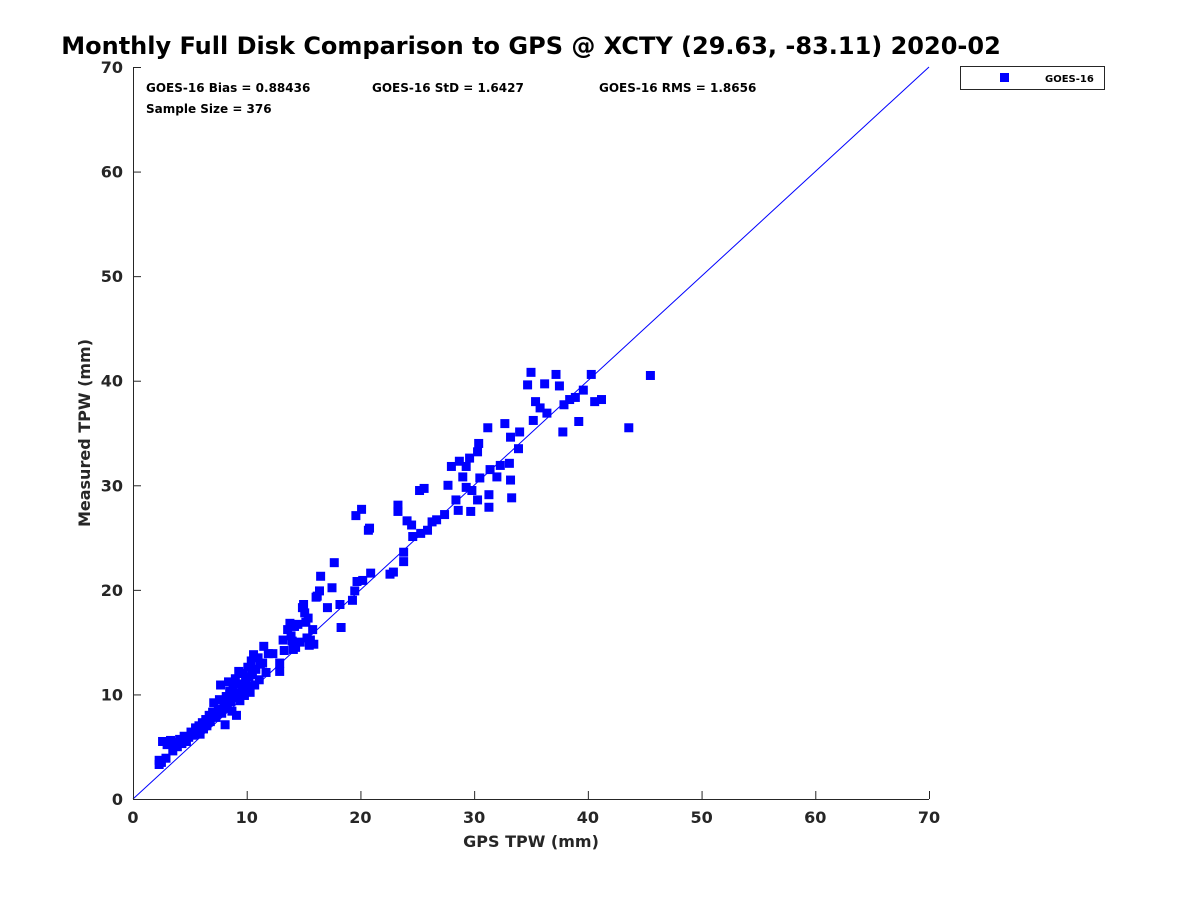  What do you see at coordinates (112, 381) in the screenshot?
I see `y-tick-label: 40` at bounding box center [112, 381].